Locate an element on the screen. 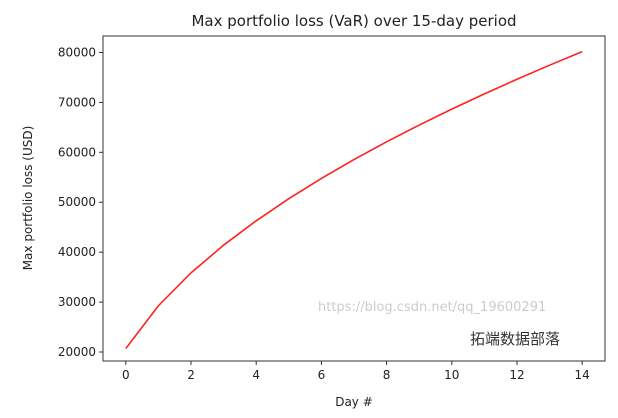  x-tick-label: 10 is located at coordinates (451, 375).